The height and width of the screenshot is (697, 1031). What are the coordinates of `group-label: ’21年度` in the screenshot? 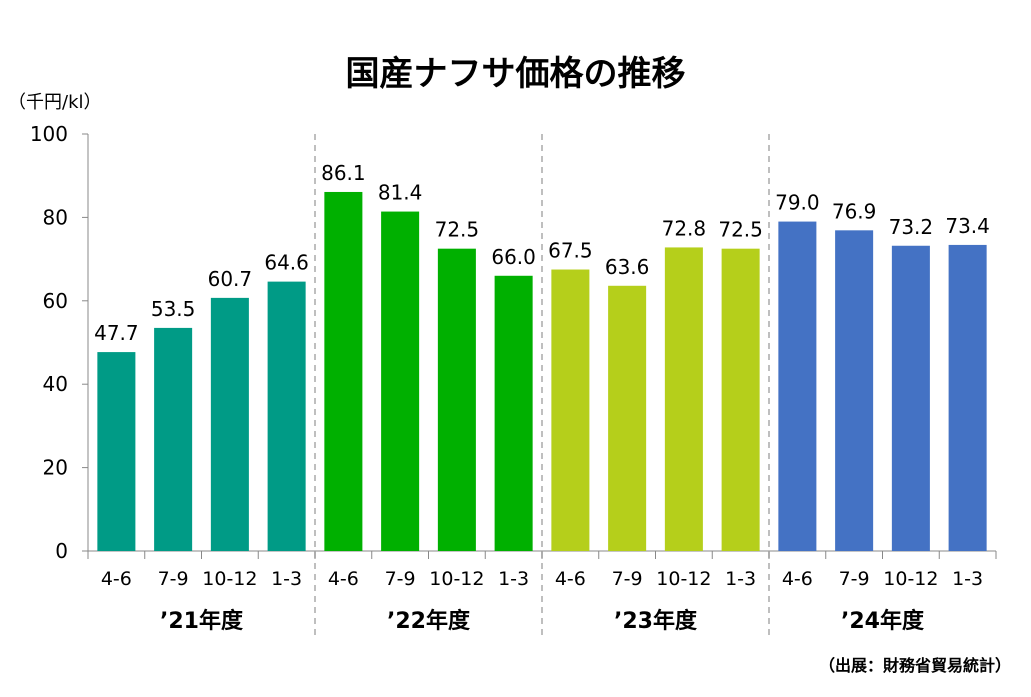 It's located at (202, 621).